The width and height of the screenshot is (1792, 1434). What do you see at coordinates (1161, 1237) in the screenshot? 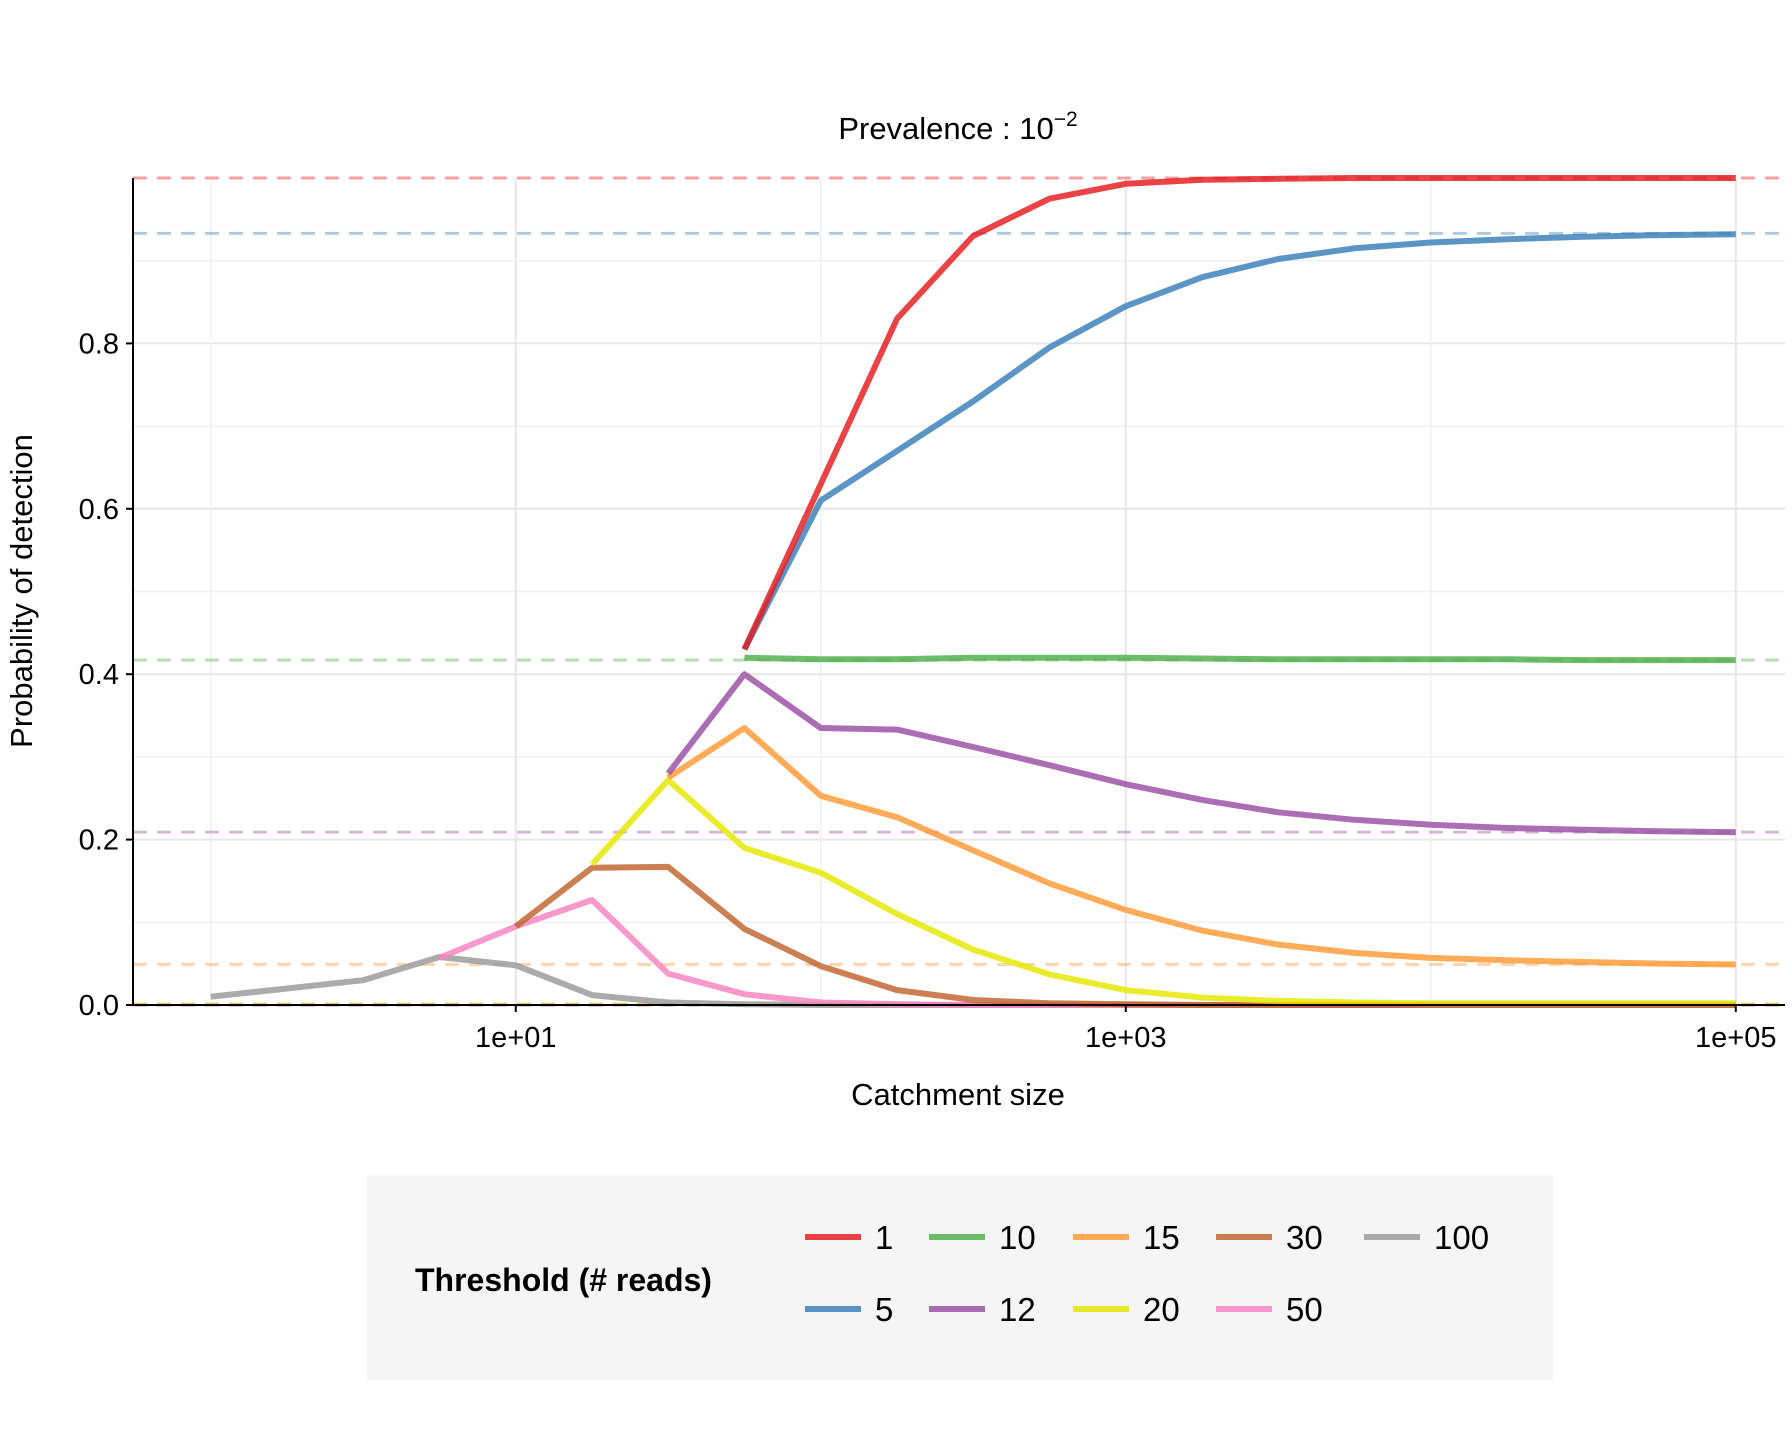
I see `legend-label: 15` at bounding box center [1161, 1237].